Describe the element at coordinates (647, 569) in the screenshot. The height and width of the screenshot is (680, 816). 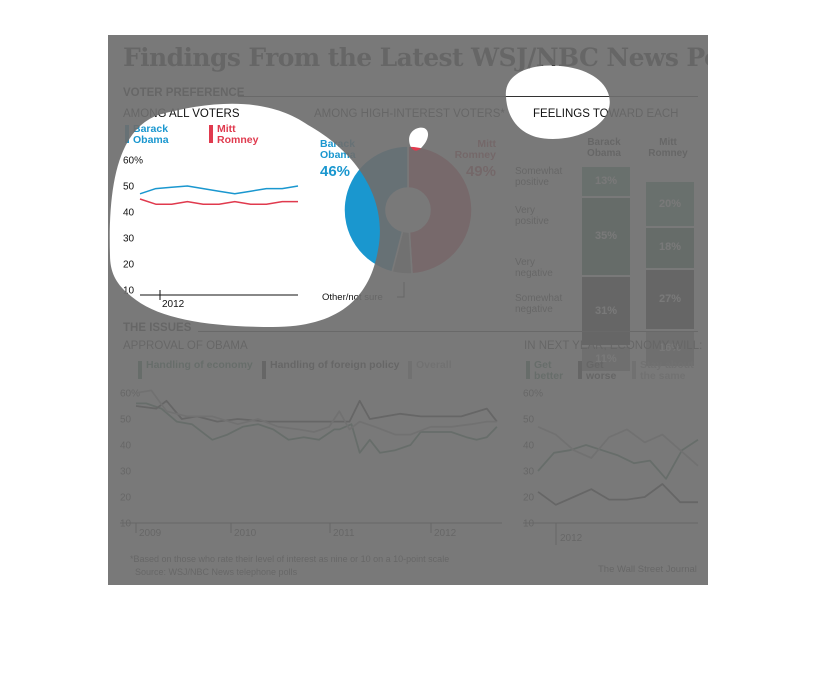
I see `wsj-credit: The Wall Street Journal` at that location.